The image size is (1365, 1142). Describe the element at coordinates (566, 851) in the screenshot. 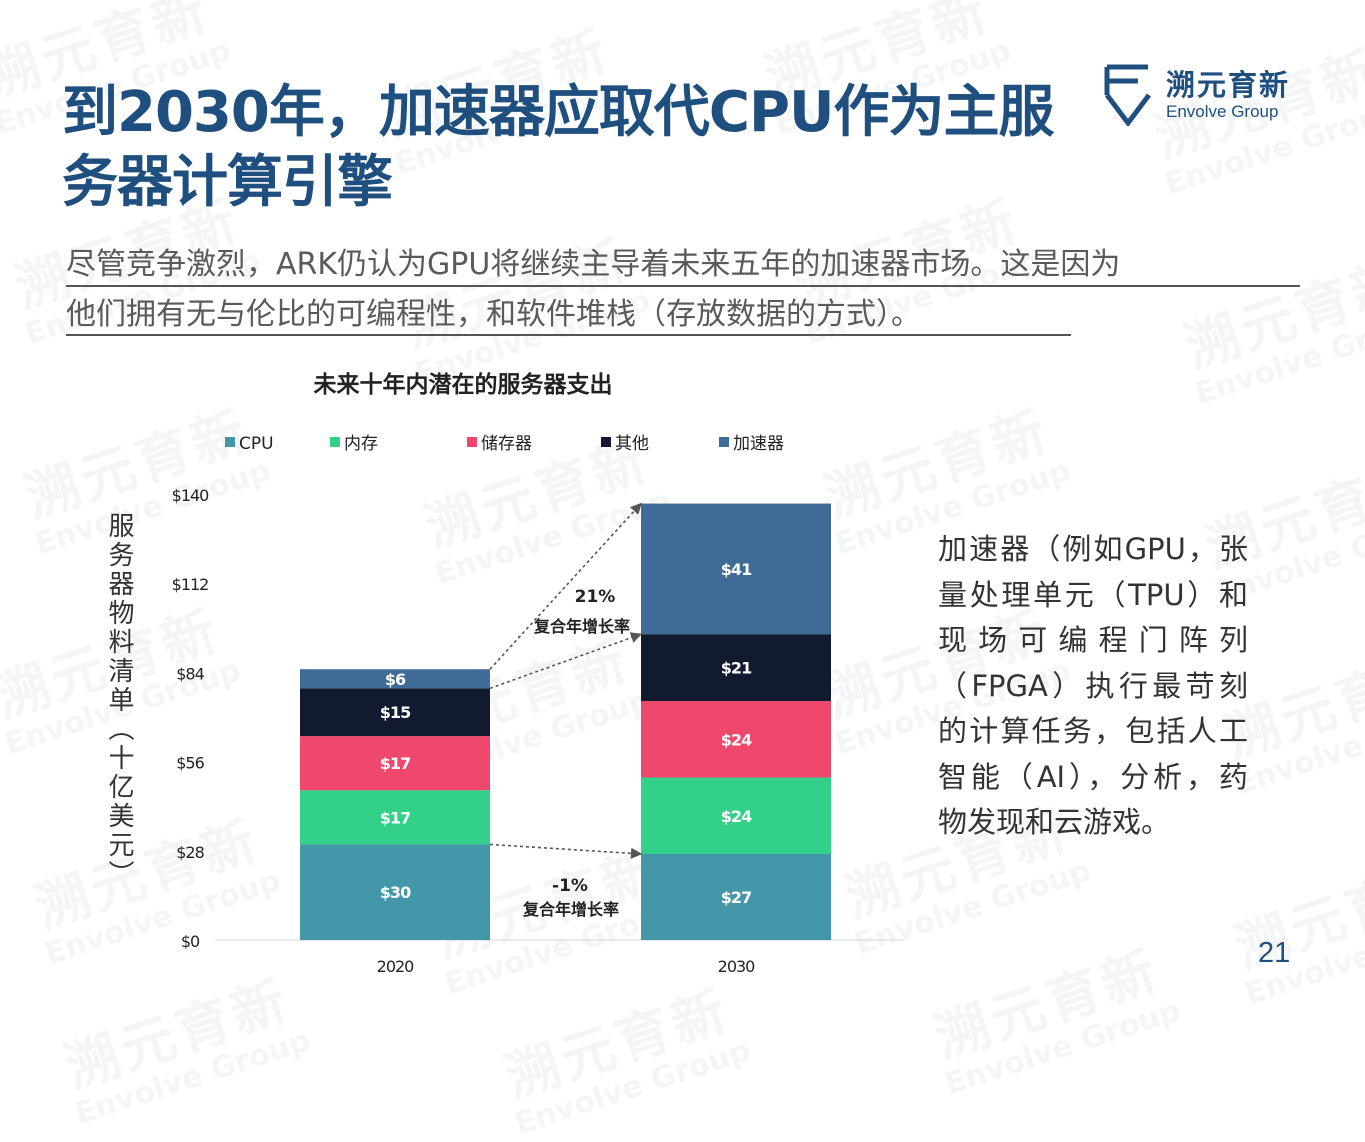

I see `growth-arrow-cpu` at that location.